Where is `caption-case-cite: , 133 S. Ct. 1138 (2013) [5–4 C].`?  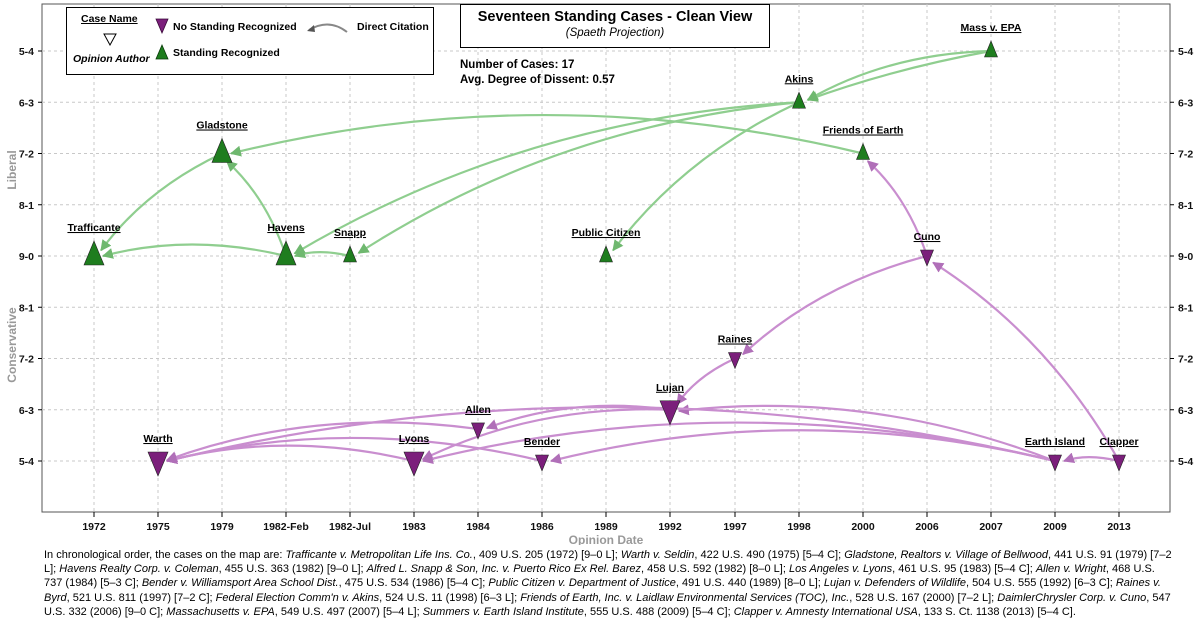
caption-case-cite: , 133 S. Ct. 1138 (2013) [5–4 C]. is located at coordinates (996, 611).